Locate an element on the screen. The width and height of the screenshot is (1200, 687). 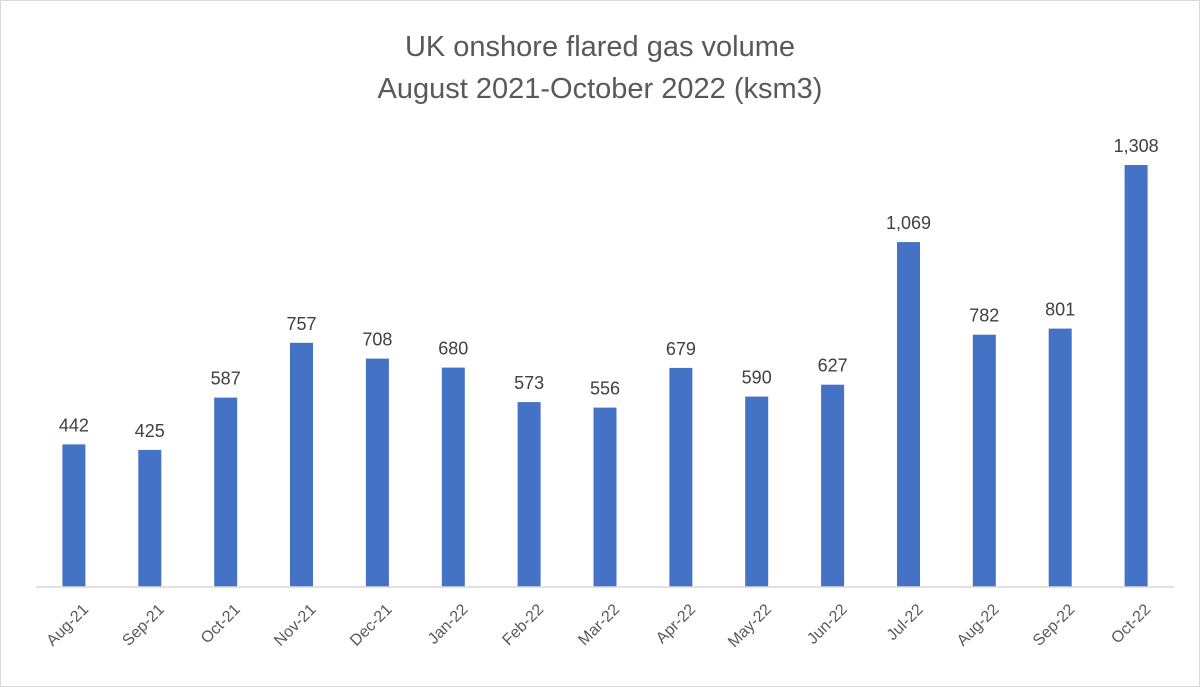
x-tick-label-jun-22: Jun-22 is located at coordinates (827, 624).